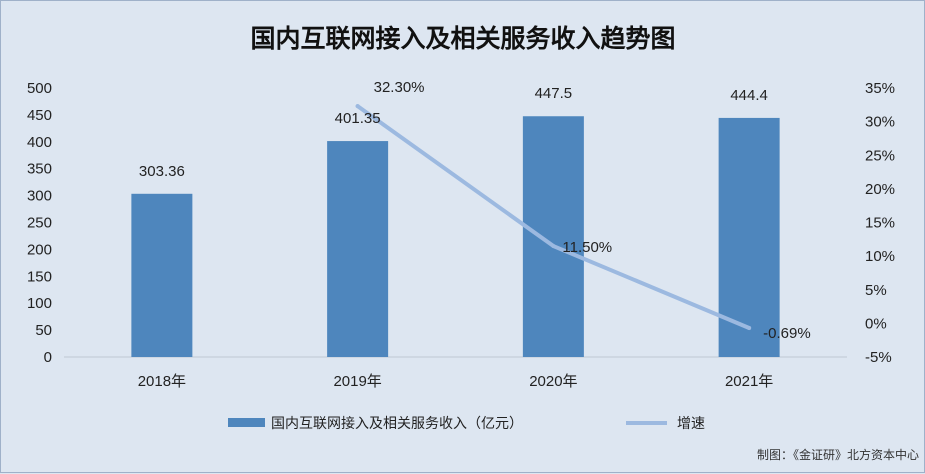  I want to click on bar-data-label: 447.5, so click(554, 93).